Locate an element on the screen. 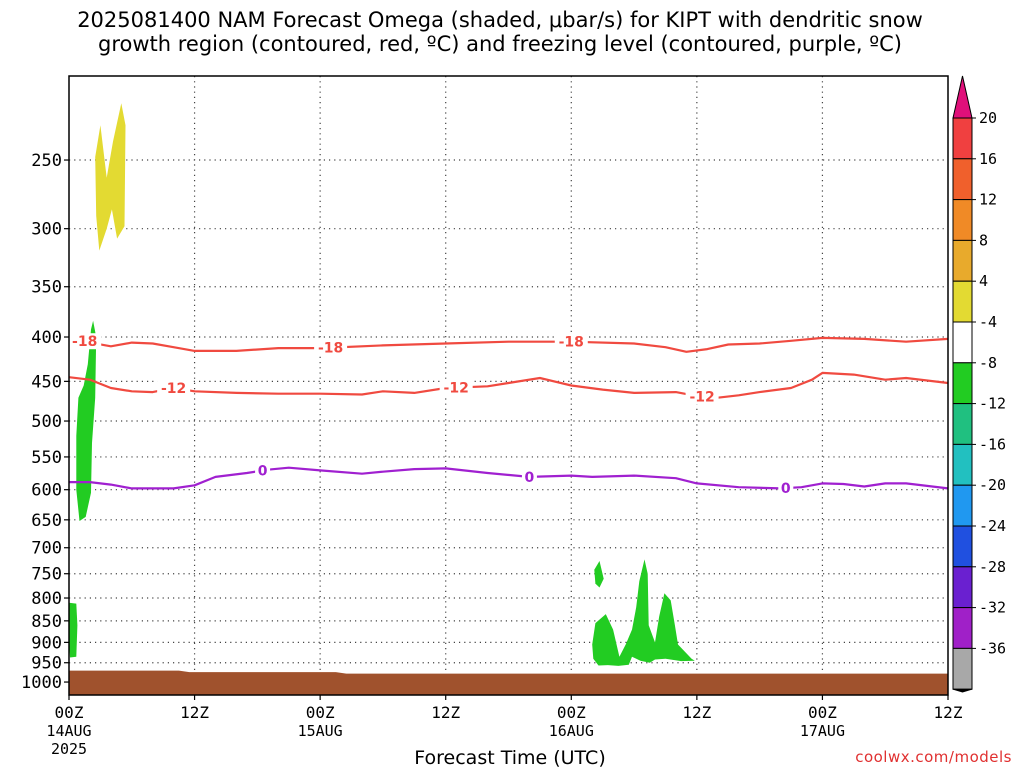 The height and width of the screenshot is (768, 1024). colorbar-label: -32 is located at coordinates (992, 608).